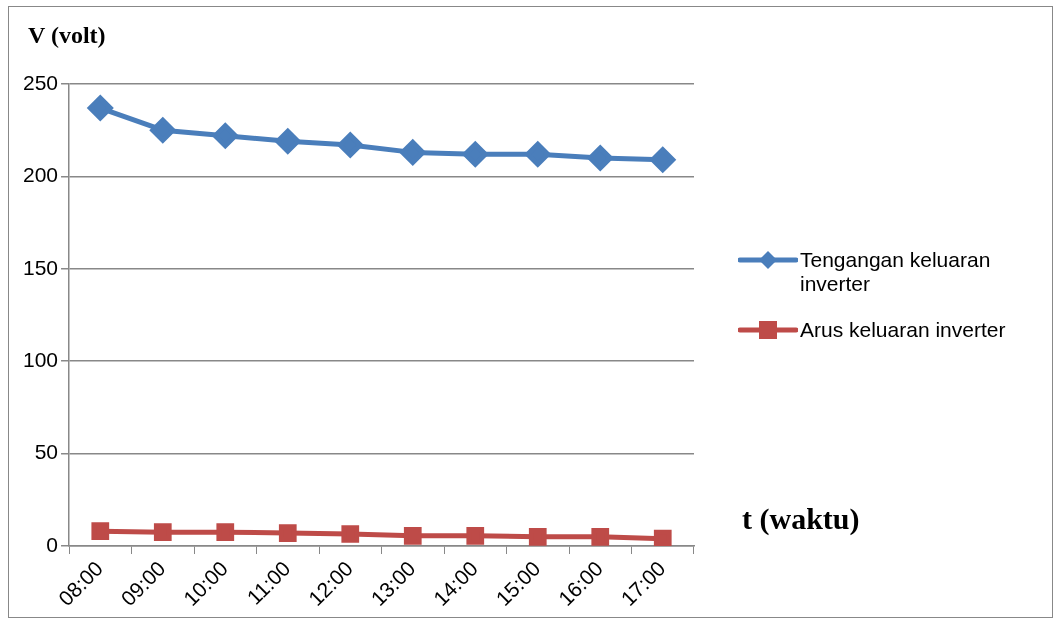 The width and height of the screenshot is (1057, 621). I want to click on y-tick-label: 250, so click(40, 82).